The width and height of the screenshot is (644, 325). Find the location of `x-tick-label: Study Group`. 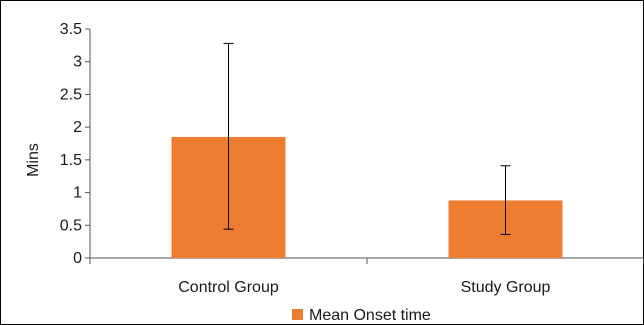

x-tick-label: Study Group is located at coordinates (506, 287).